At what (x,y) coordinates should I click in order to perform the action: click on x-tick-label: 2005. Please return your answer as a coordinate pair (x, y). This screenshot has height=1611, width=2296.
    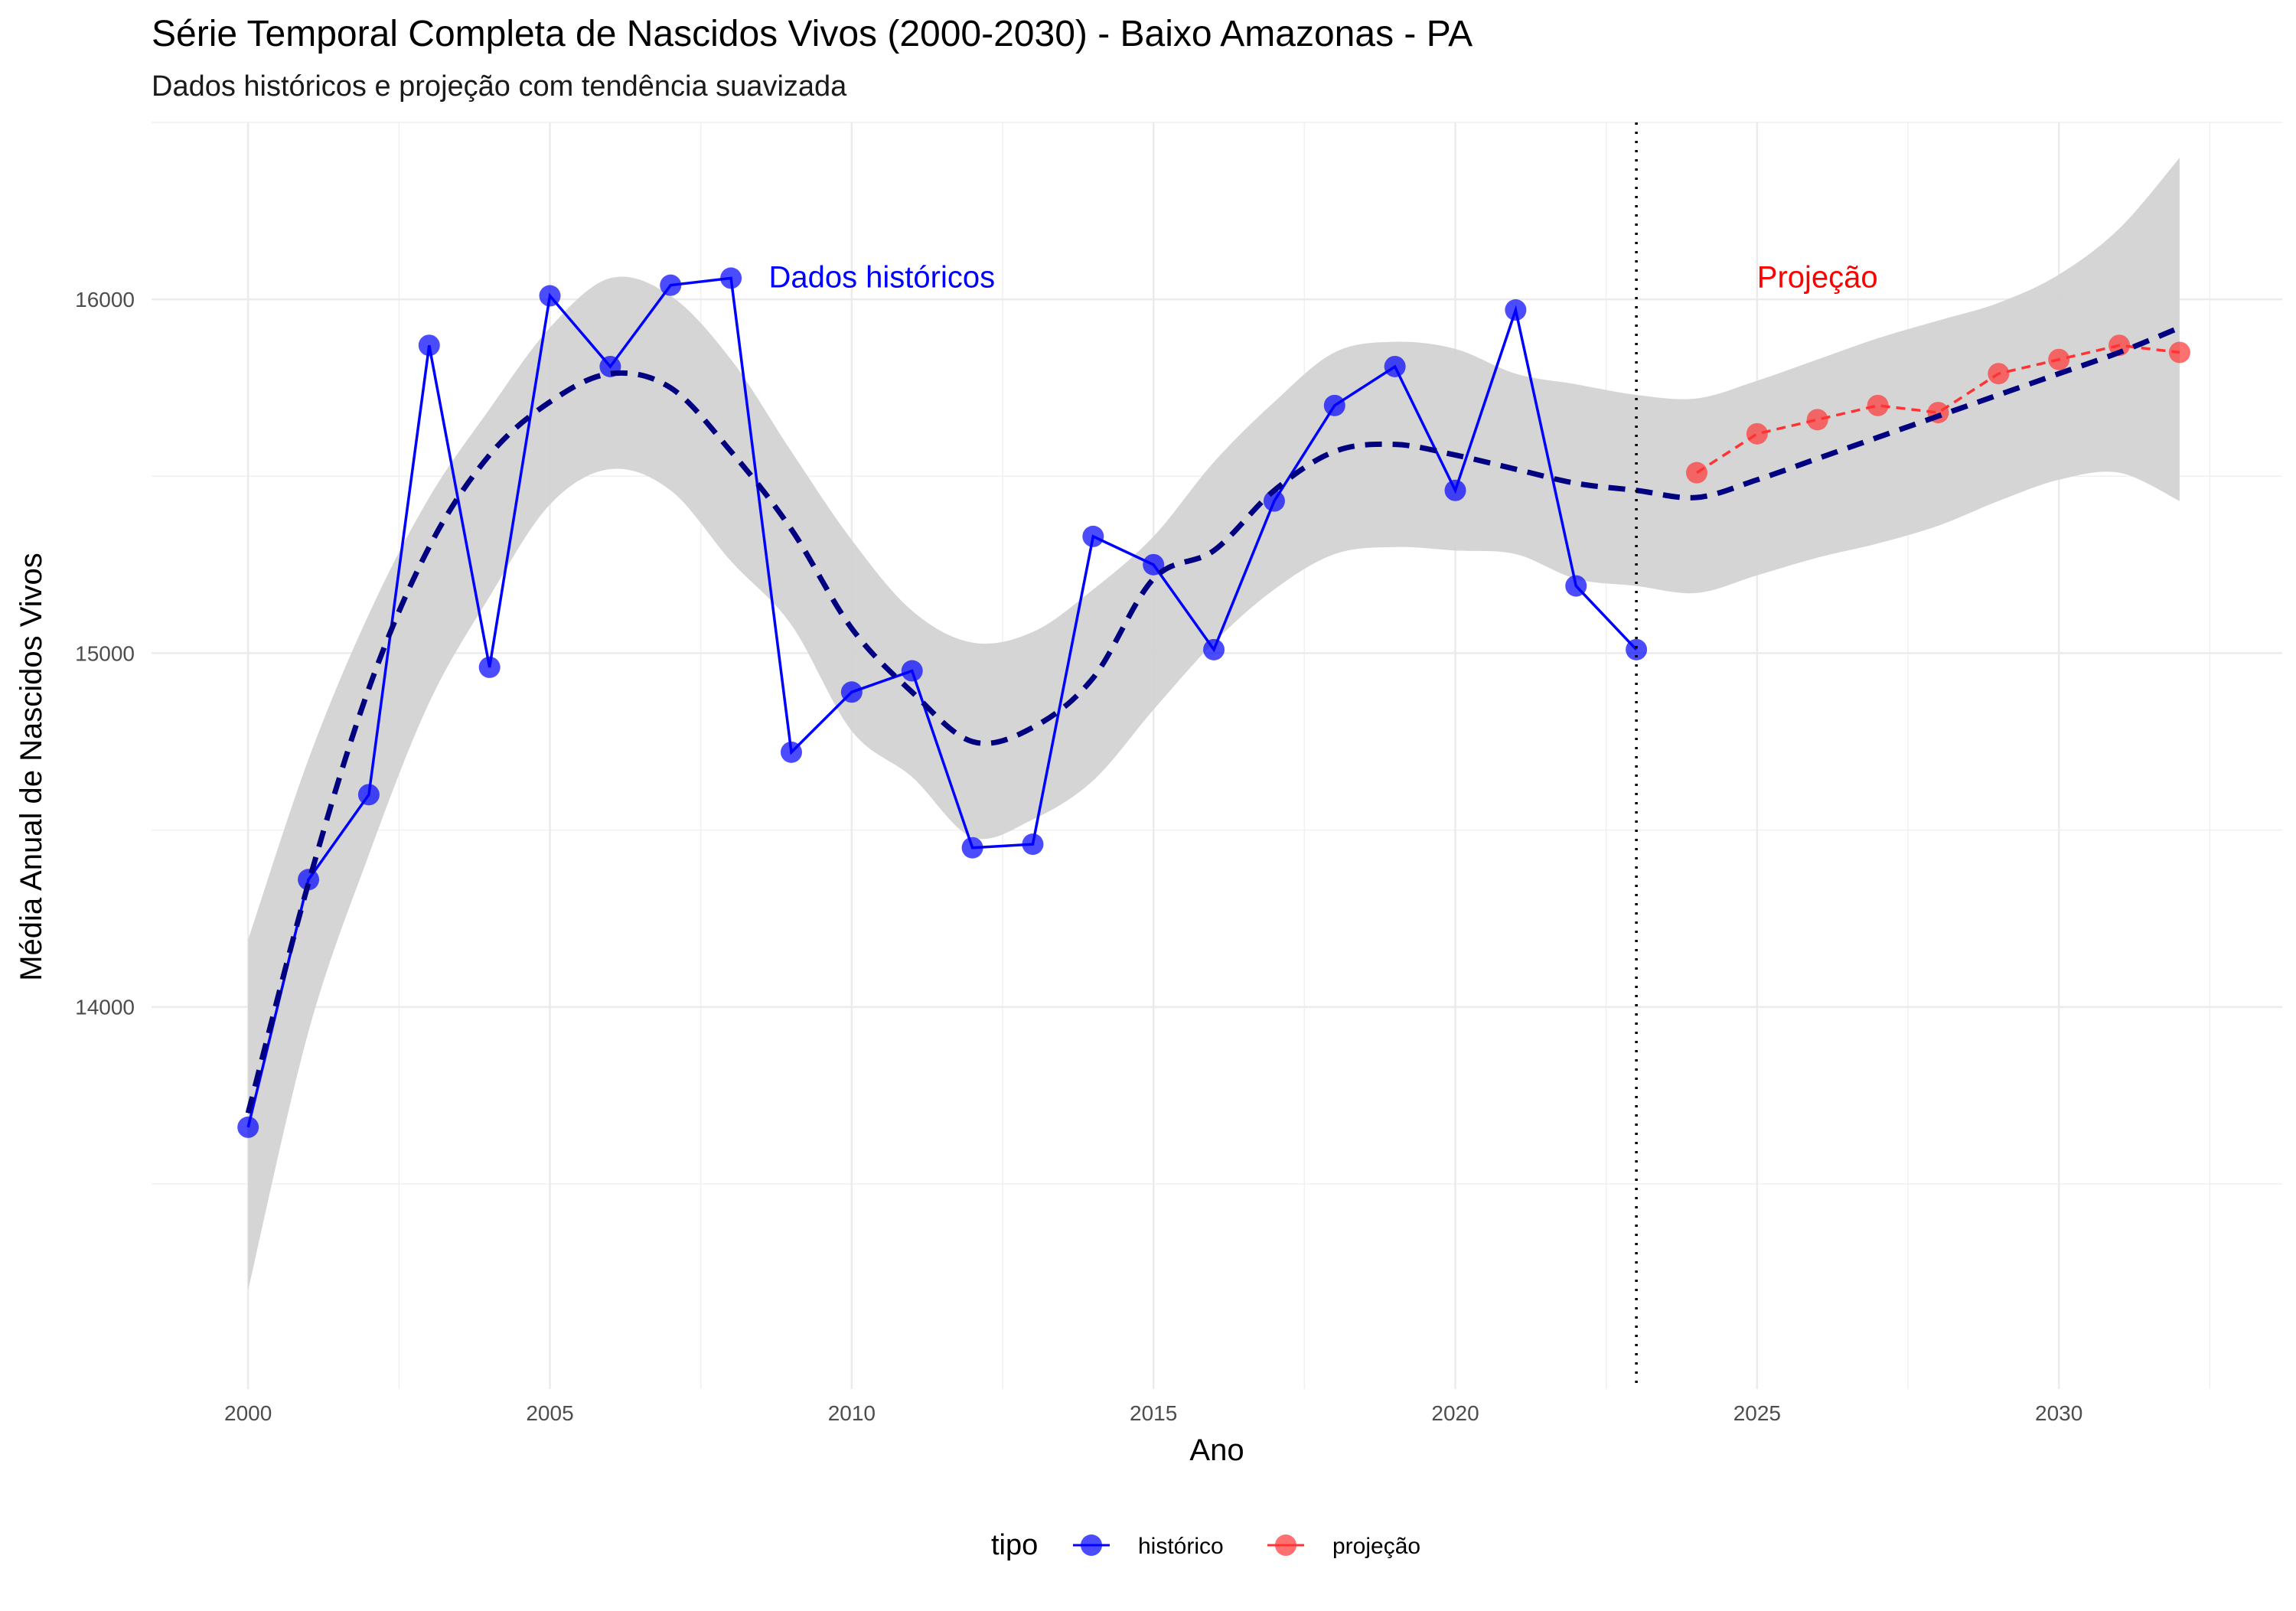
    Looking at the image, I should click on (549, 1413).